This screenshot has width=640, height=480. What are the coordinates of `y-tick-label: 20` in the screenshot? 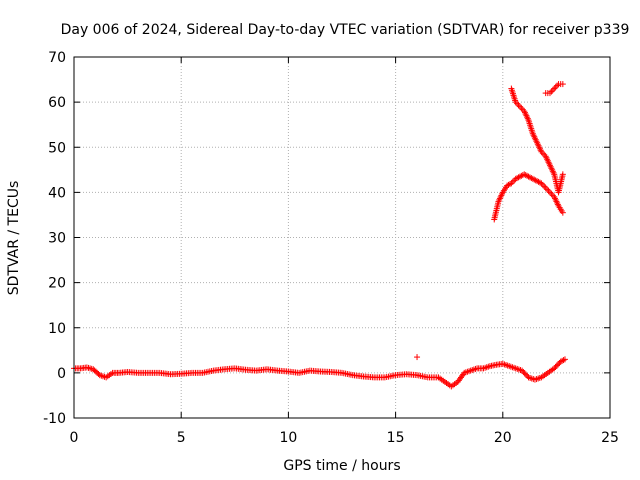 It's located at (57, 284).